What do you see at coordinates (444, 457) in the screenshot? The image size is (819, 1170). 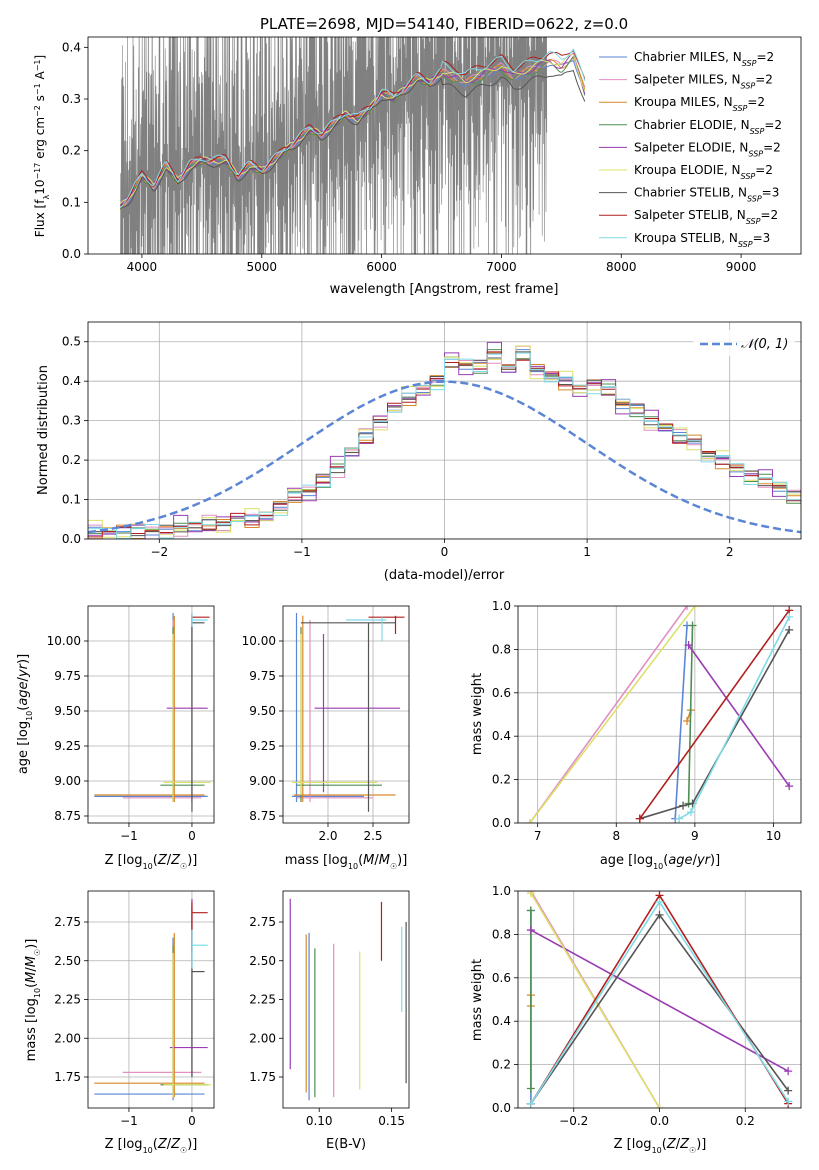 I see `normal-curve` at bounding box center [444, 457].